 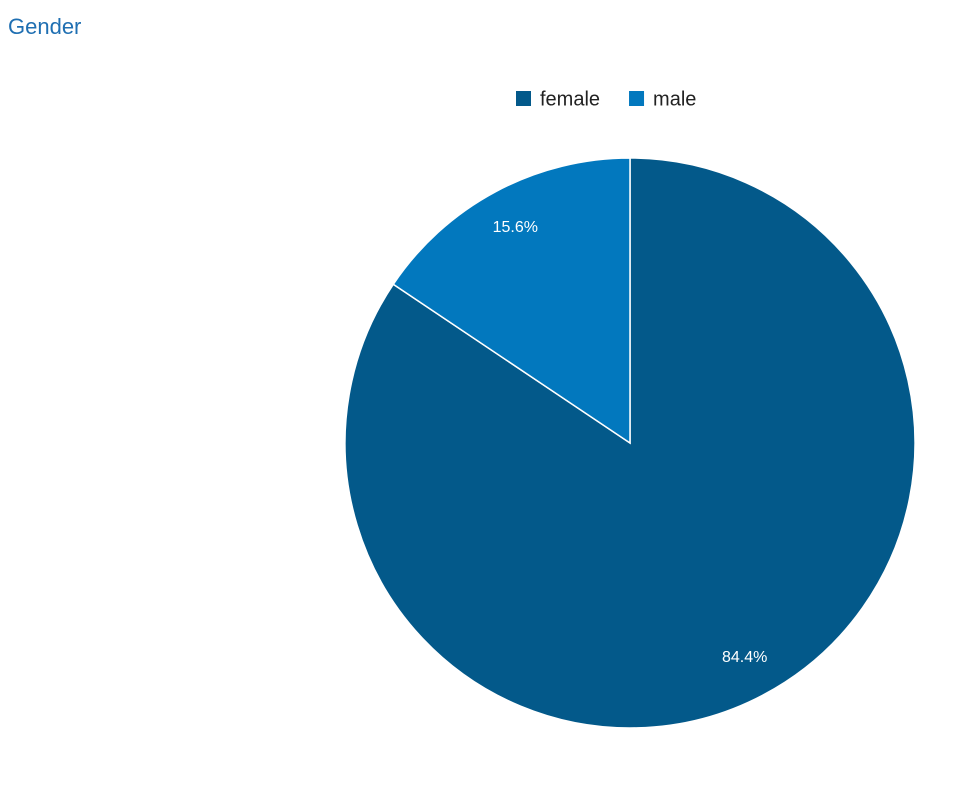 What do you see at coordinates (674, 99) in the screenshot?
I see `legend-label: male` at bounding box center [674, 99].